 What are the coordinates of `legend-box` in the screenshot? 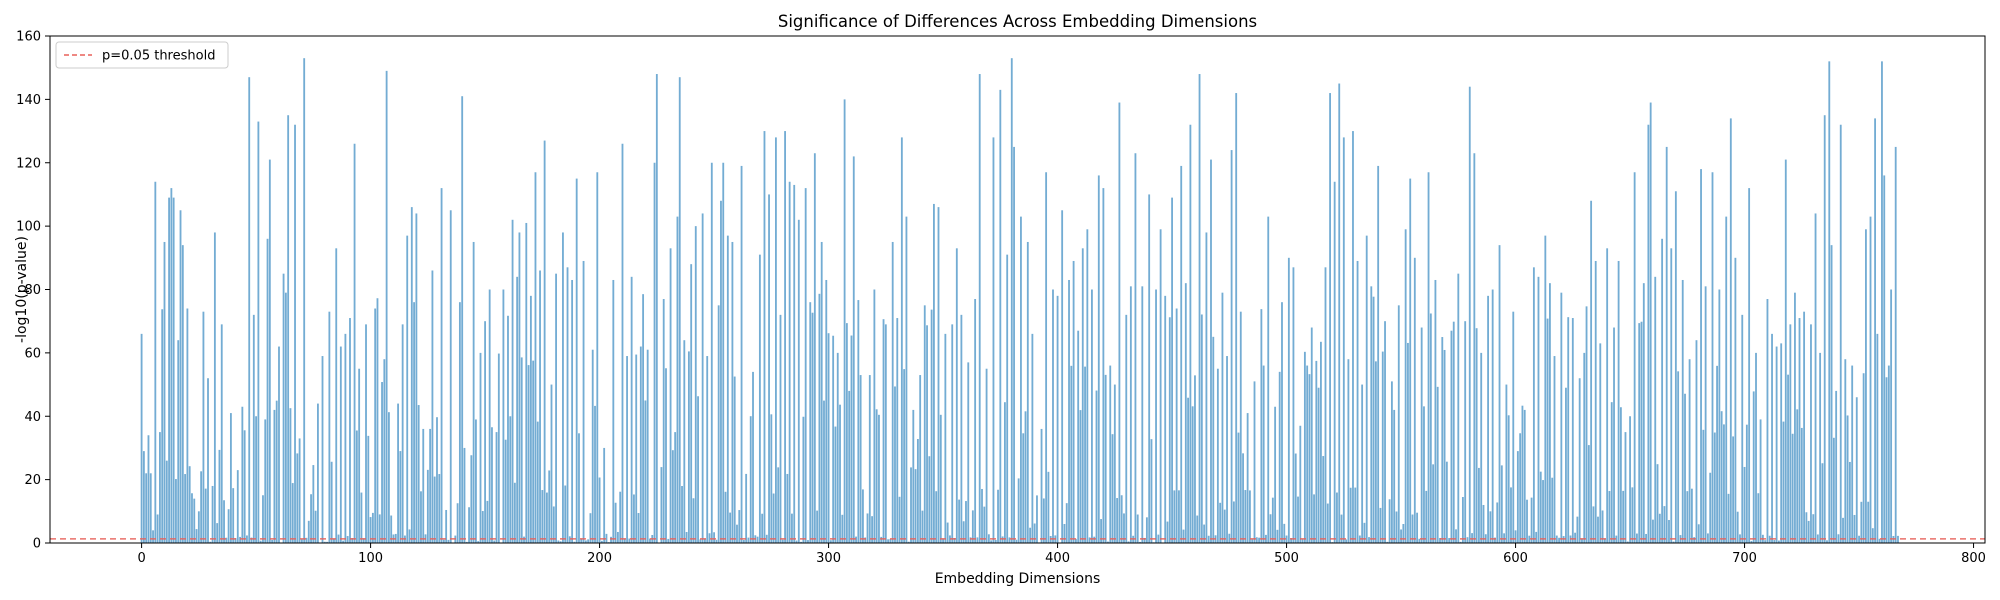 It's located at (142, 55).